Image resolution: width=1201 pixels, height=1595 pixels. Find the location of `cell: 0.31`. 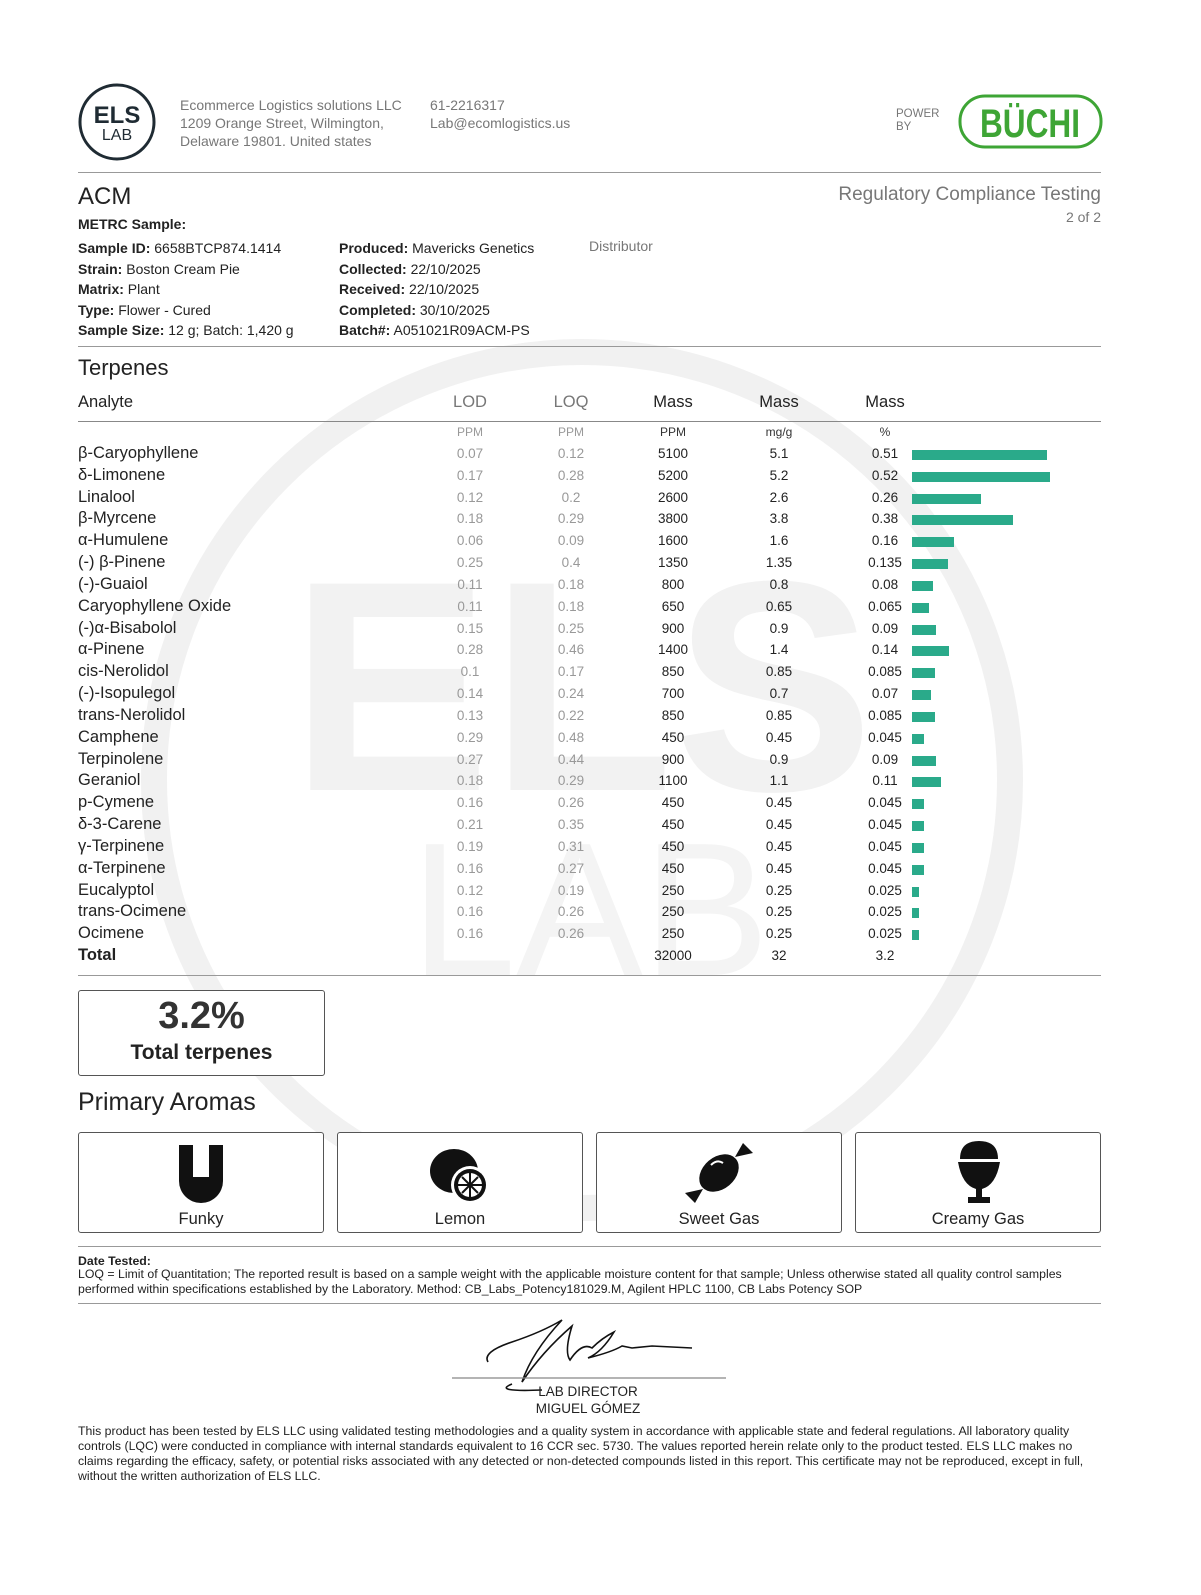

cell: 0.31 is located at coordinates (571, 846).